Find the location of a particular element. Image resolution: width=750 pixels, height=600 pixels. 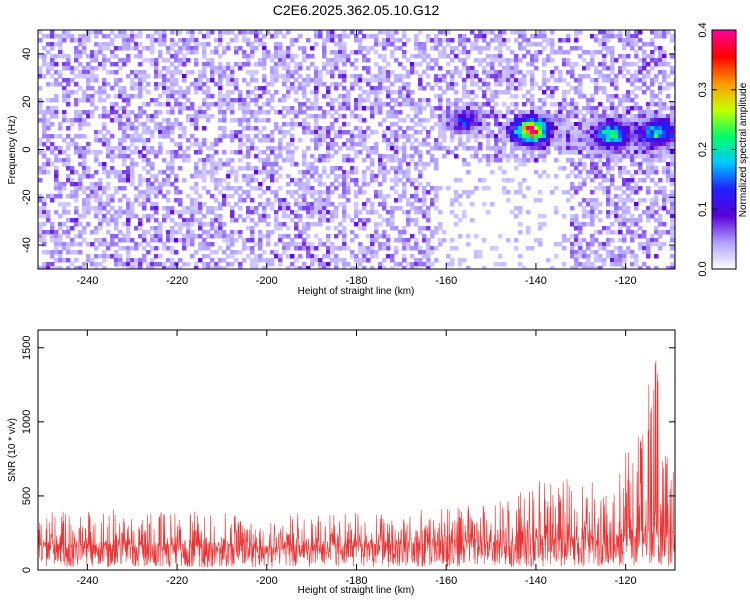

chart-title: C2E6.2025.362.05.10.G12 is located at coordinates (356, 10).